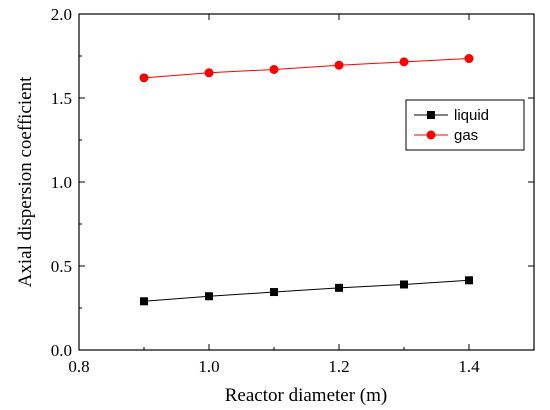  Describe the element at coordinates (61, 14) in the screenshot. I see `y-tick-label-4: 2.0` at that location.